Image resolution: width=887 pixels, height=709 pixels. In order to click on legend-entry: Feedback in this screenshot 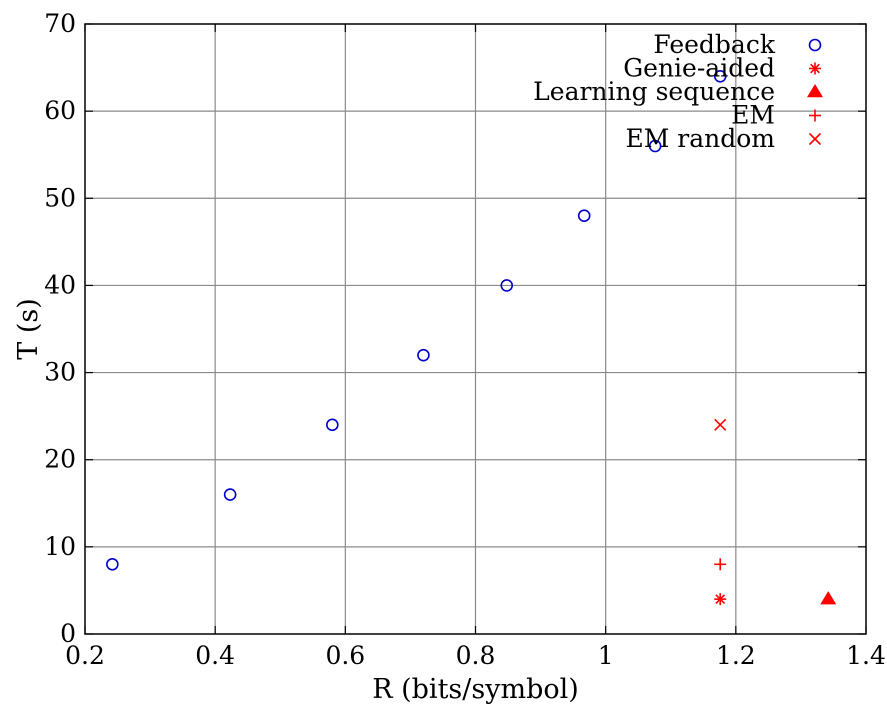, I will do `click(737, 44)`.